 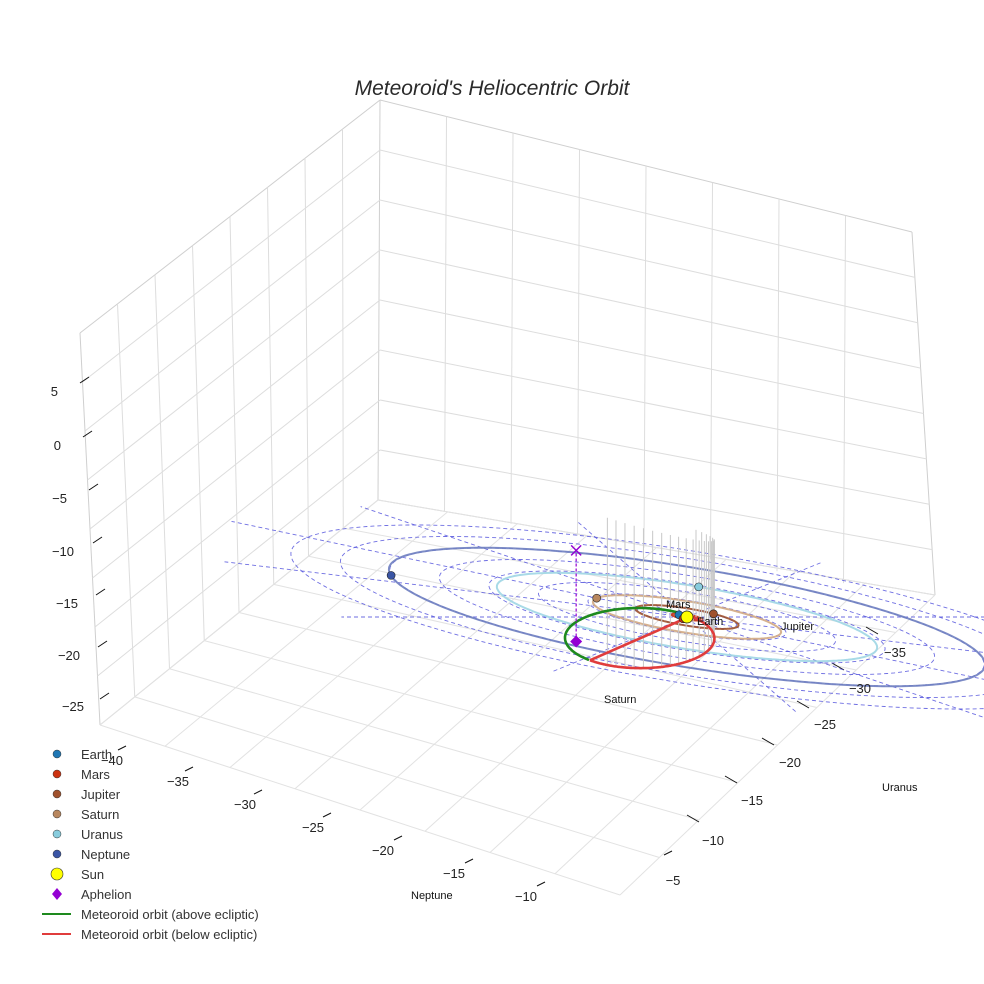 What do you see at coordinates (57, 874) in the screenshot?
I see `legend-swatch-sun` at bounding box center [57, 874].